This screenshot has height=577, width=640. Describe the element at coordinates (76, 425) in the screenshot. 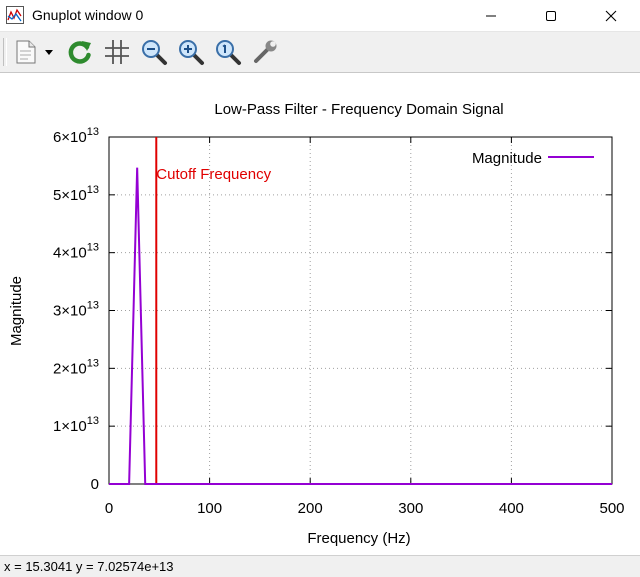

I see `y-tick-label: 1×10¹³` at that location.